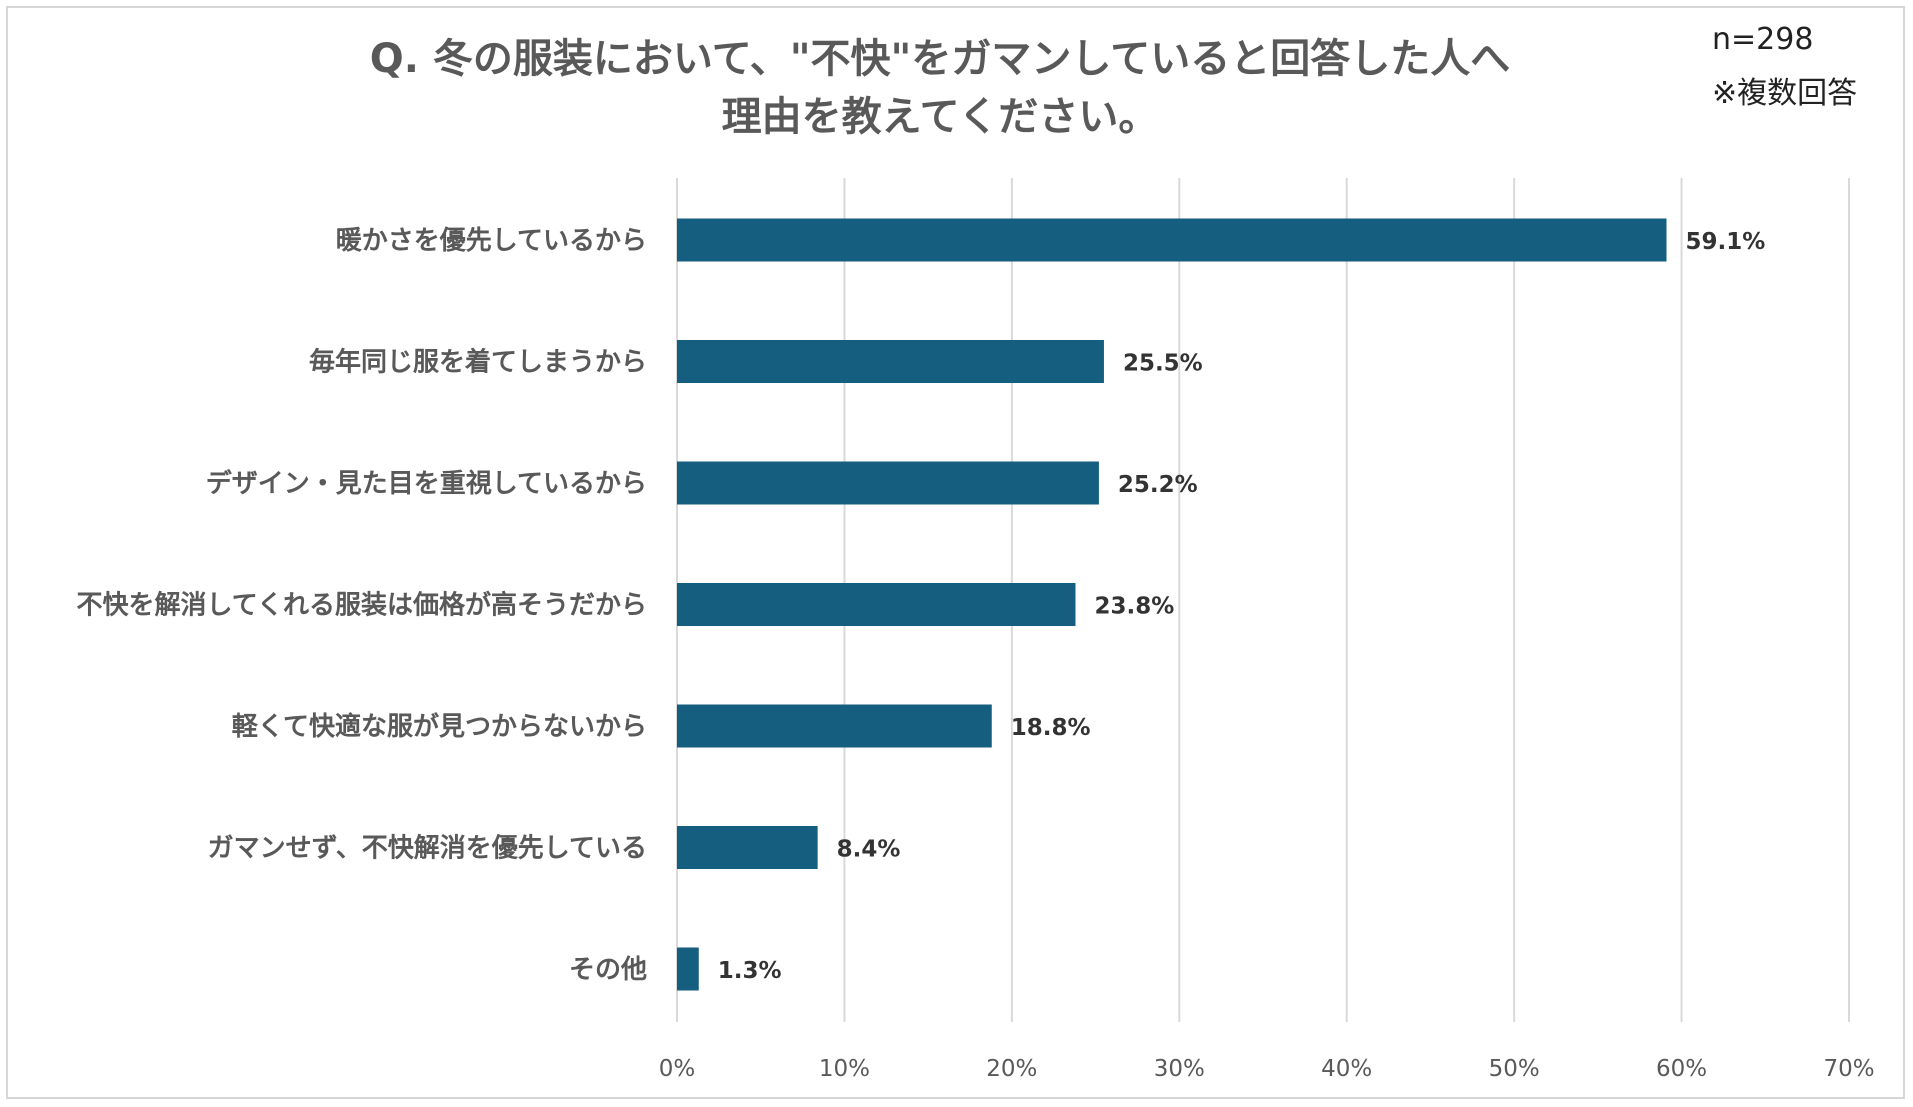  I want to click on chart-title-line-1: Q. 冬の服装において、"不快"をガマンしていると回答した人へ, so click(940, 59).